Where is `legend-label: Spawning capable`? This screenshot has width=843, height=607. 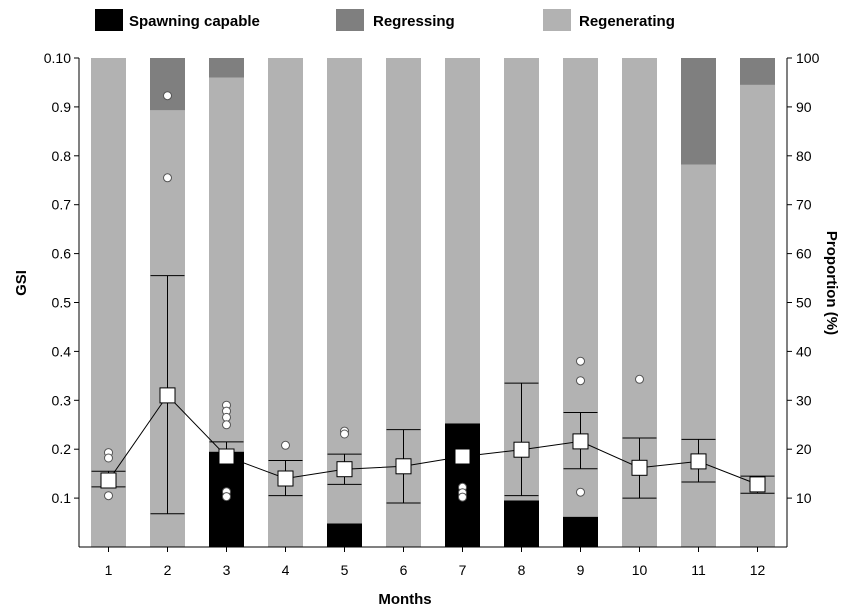
legend-label: Spawning capable is located at coordinates (194, 21).